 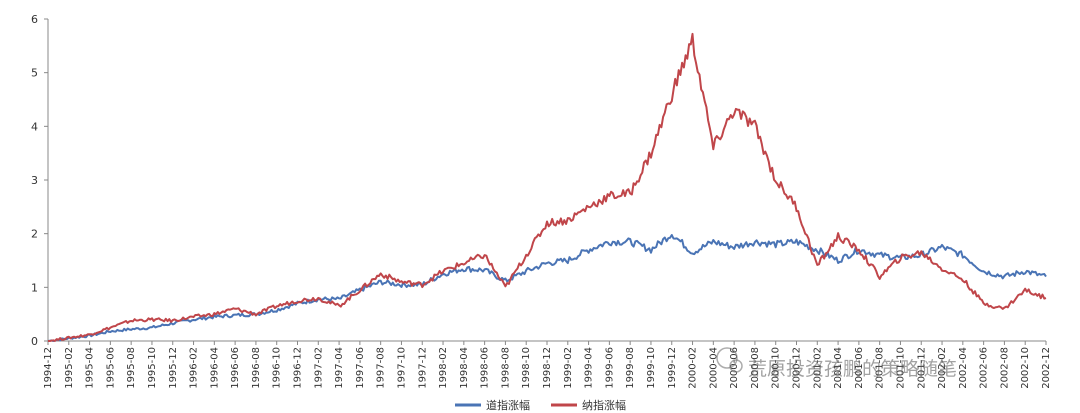 What do you see at coordinates (880, 368) in the screenshot?
I see `x-tick-label: 2001-08` at bounding box center [880, 368].